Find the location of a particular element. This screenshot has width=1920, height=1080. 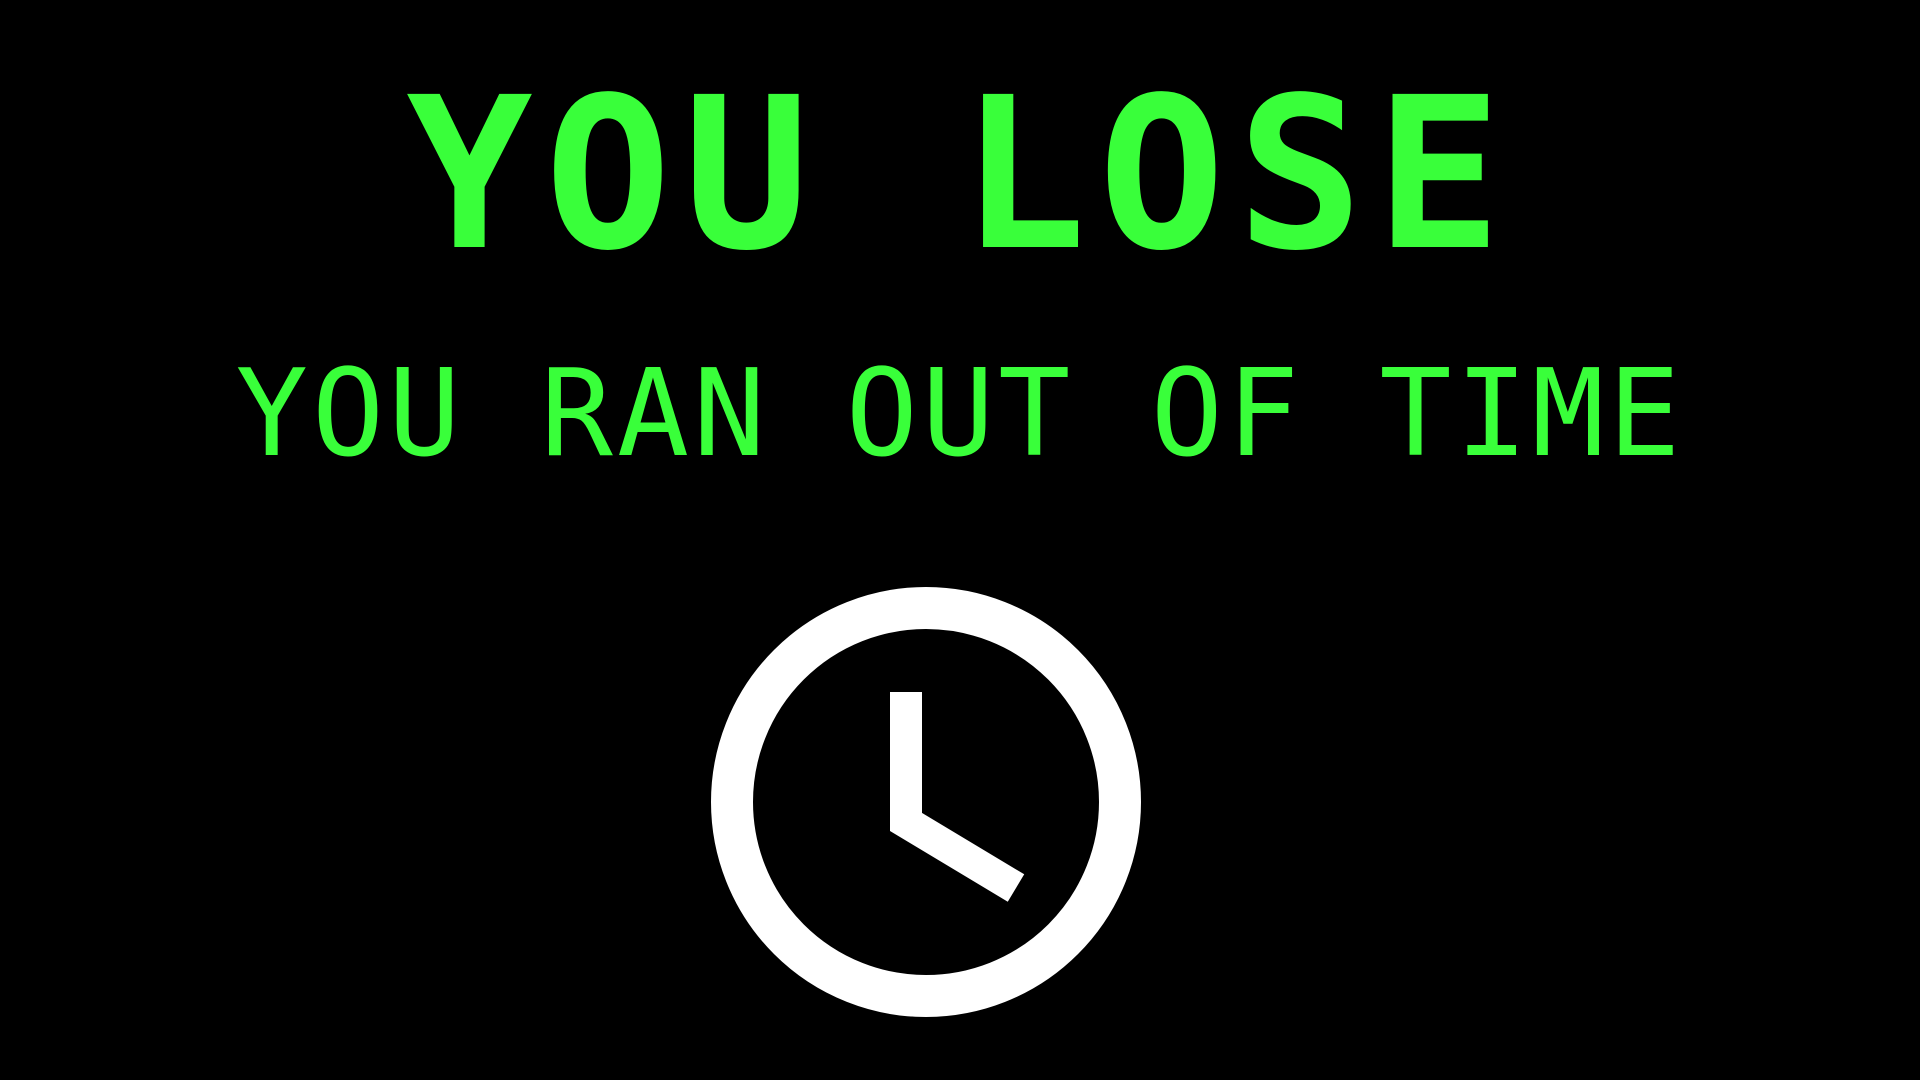

clock-hands is located at coordinates (957, 797).